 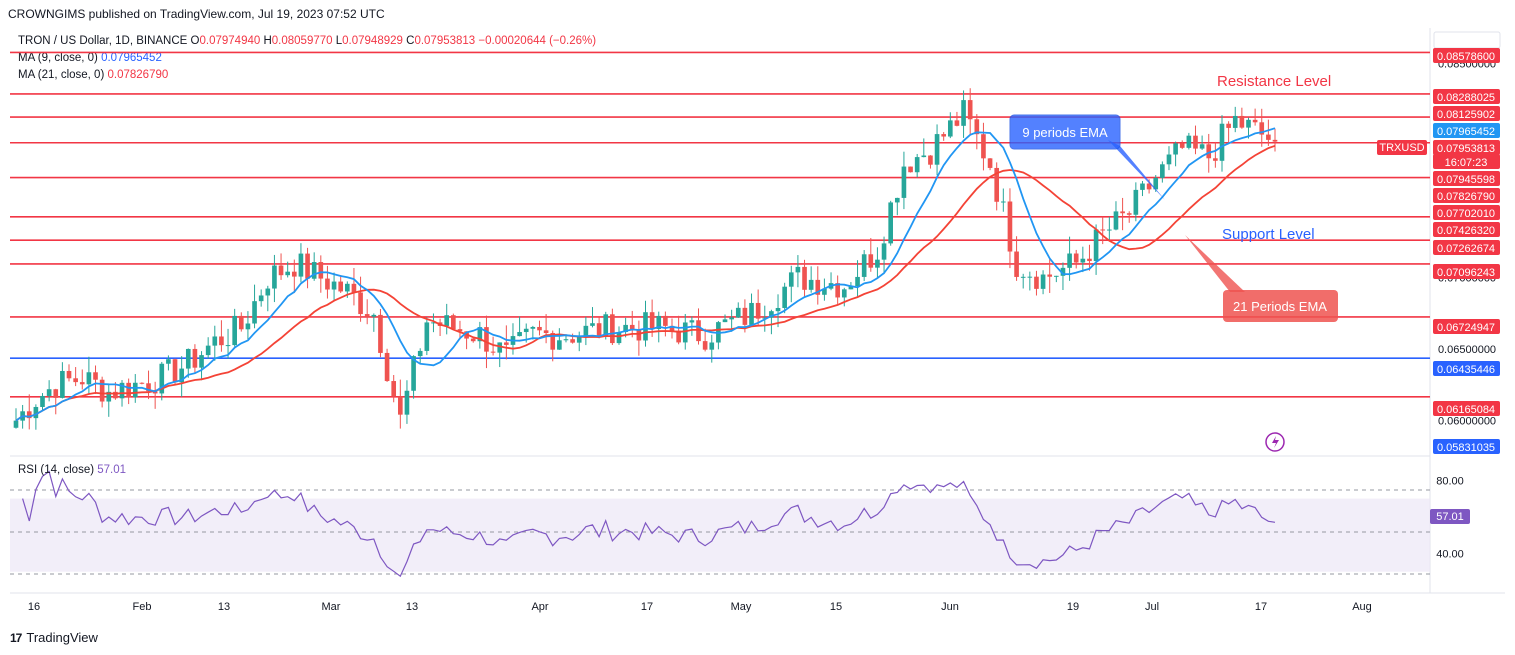 I want to click on resistance-label: Resistance Level, so click(x=1274, y=81).